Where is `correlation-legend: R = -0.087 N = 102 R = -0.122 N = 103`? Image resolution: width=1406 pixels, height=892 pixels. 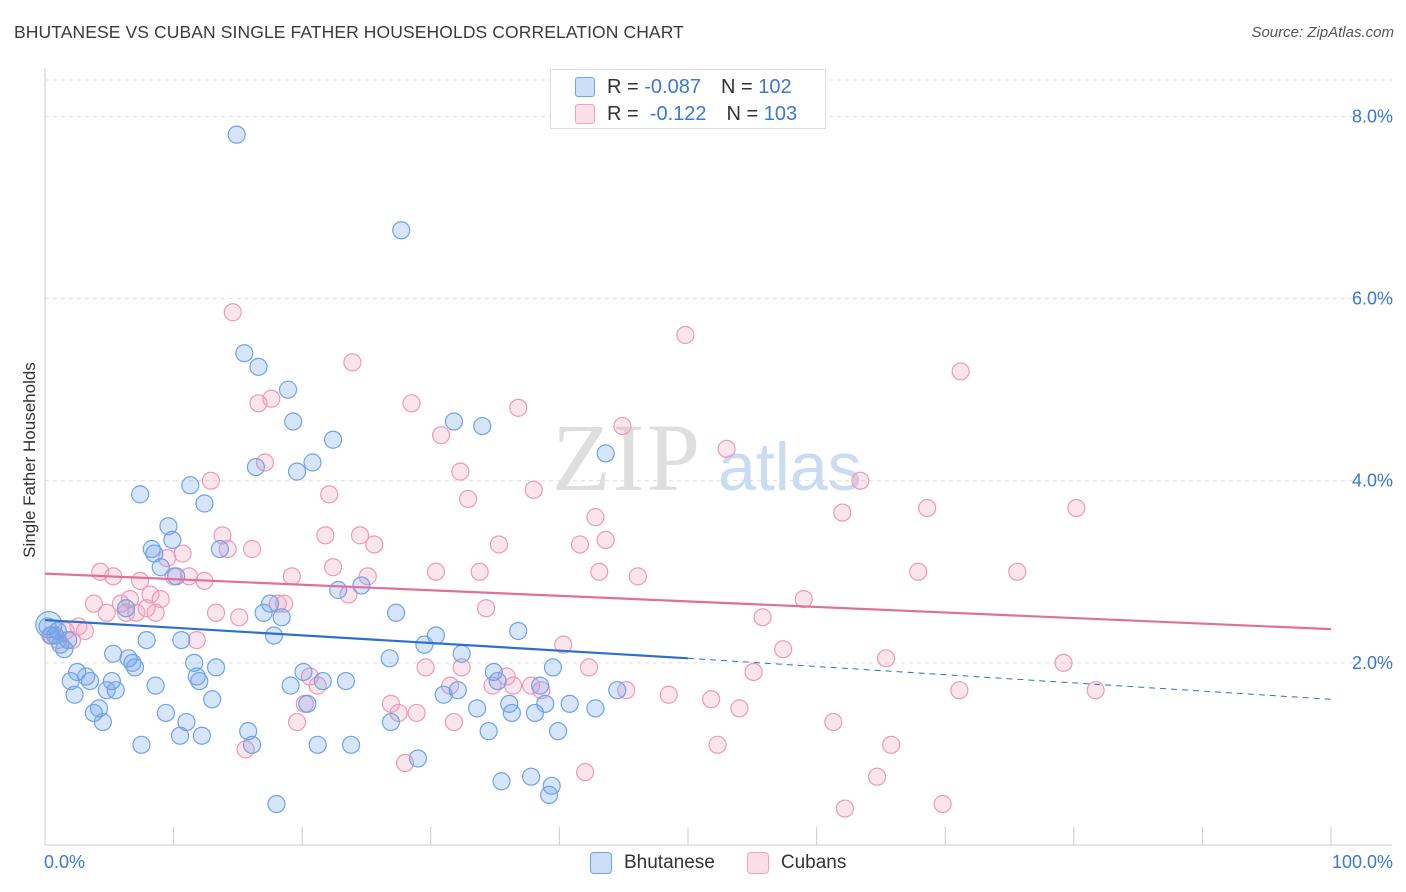
correlation-legend: R = -0.087 N = 102 R = -0.122 N = 103 is located at coordinates (688, 99).